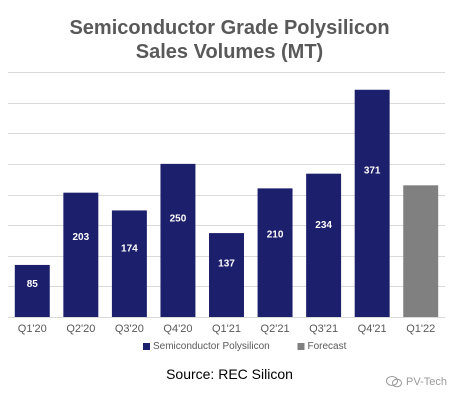 Image resolution: width=459 pixels, height=402 pixels. What do you see at coordinates (32, 329) in the screenshot?
I see `x-tick-label: Q1'20` at bounding box center [32, 329].